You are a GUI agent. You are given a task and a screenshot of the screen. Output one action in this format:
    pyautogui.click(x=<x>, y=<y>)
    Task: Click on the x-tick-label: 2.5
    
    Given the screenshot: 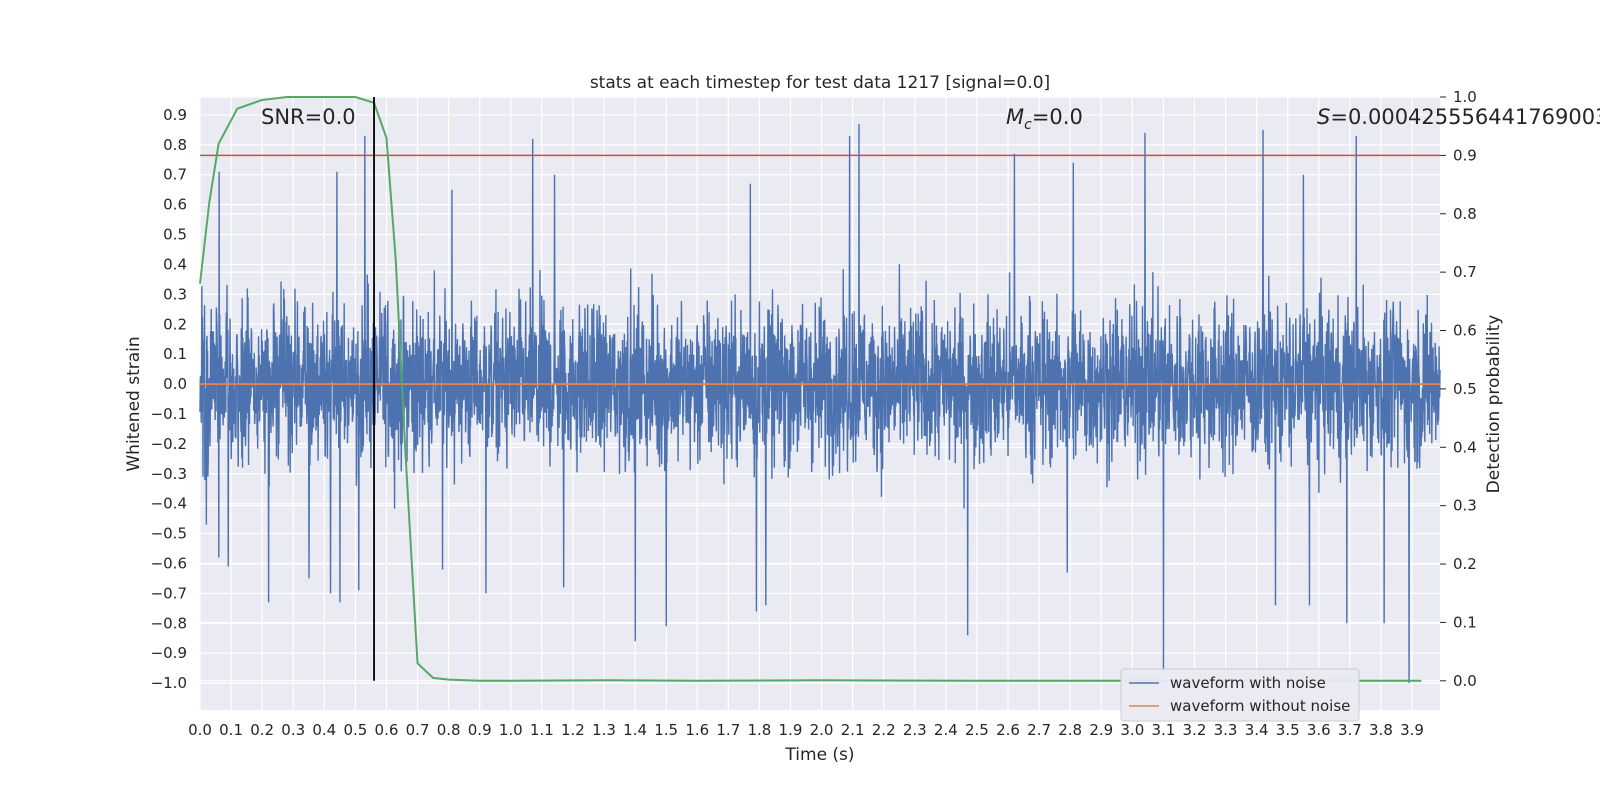 What is the action you would take?
    pyautogui.click(x=977, y=730)
    